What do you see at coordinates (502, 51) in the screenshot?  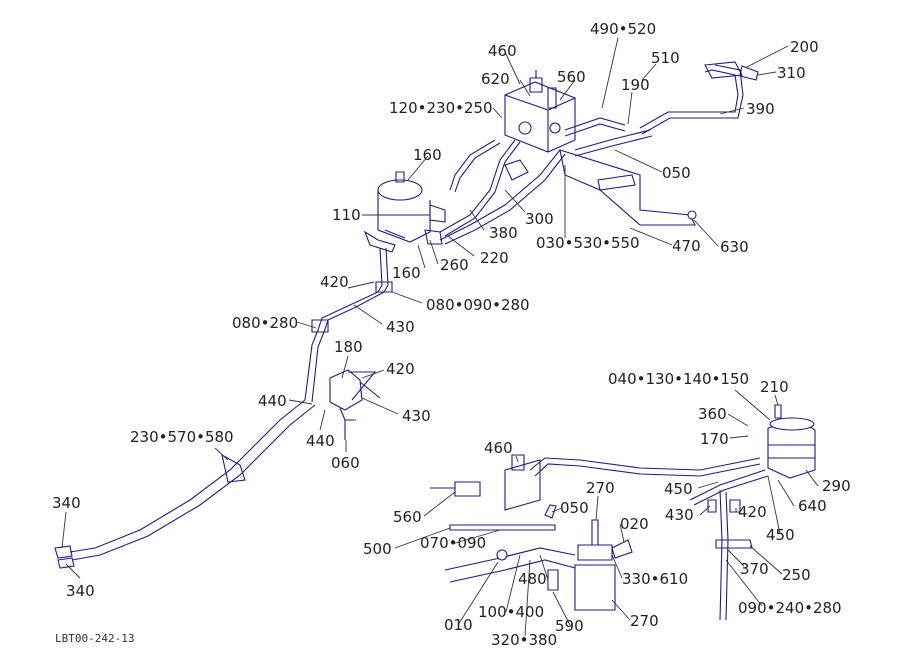 I see `callout-460: 460` at bounding box center [502, 51].